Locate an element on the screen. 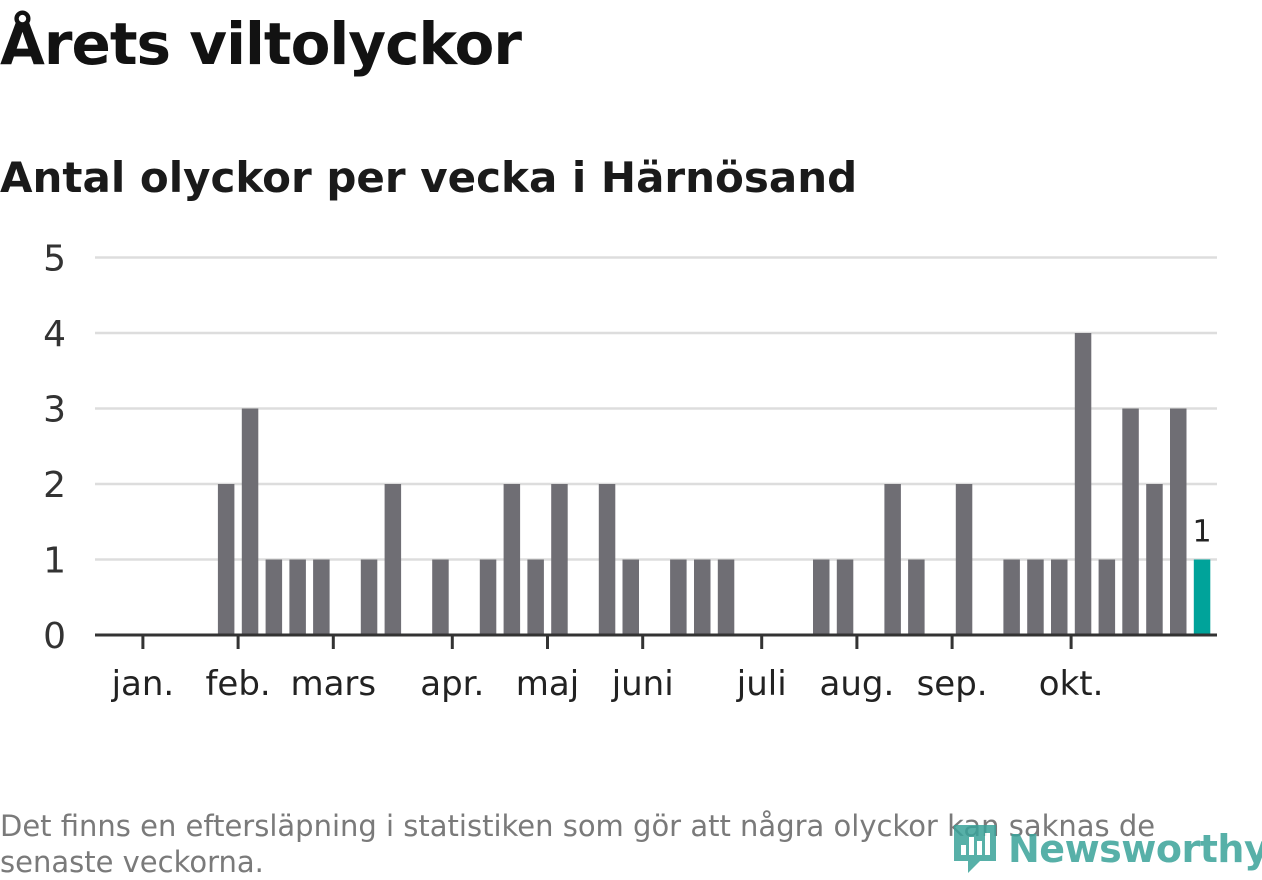 Image resolution: width=1262 pixels, height=880 pixels. x-tick-label: sep. is located at coordinates (952, 684).